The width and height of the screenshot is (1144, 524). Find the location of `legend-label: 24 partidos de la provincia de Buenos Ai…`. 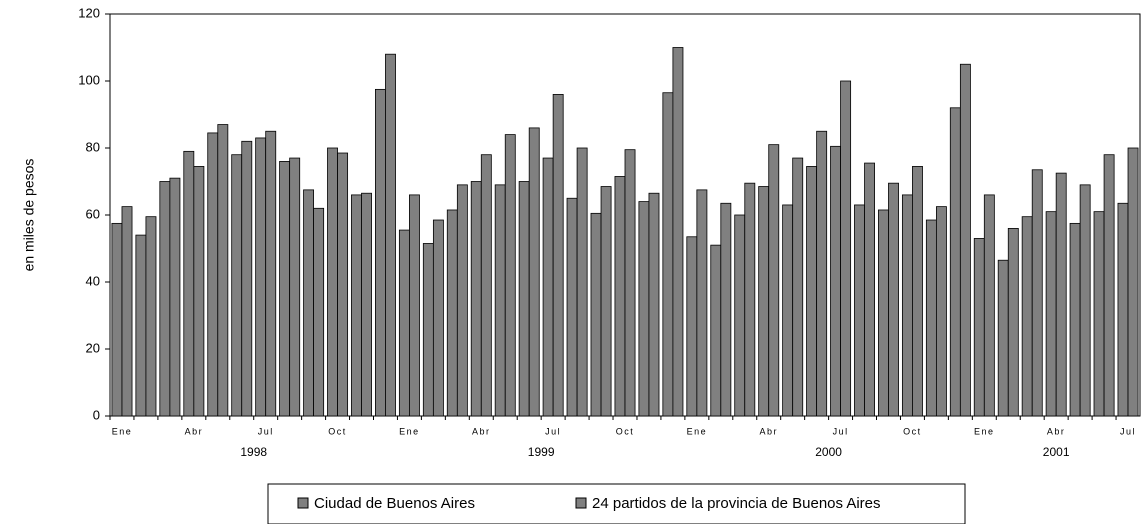

legend-label: 24 partidos de la provincia de Buenos Ai… is located at coordinates (736, 503).